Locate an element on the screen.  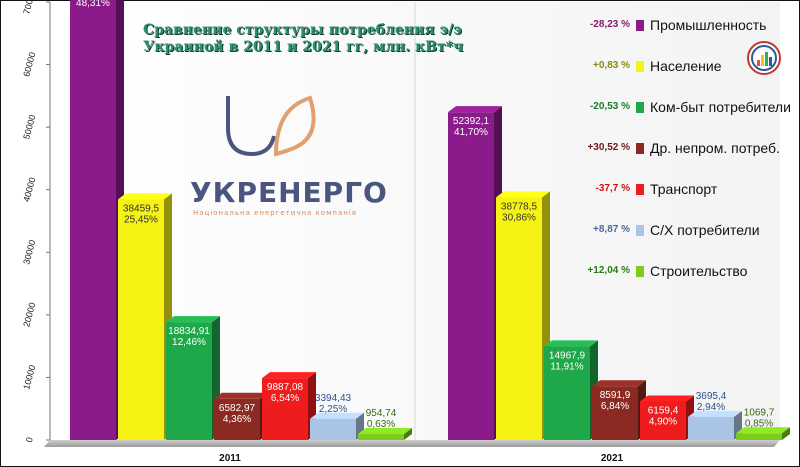
legend-label: Ком-быт потребители is located at coordinates (720, 107).